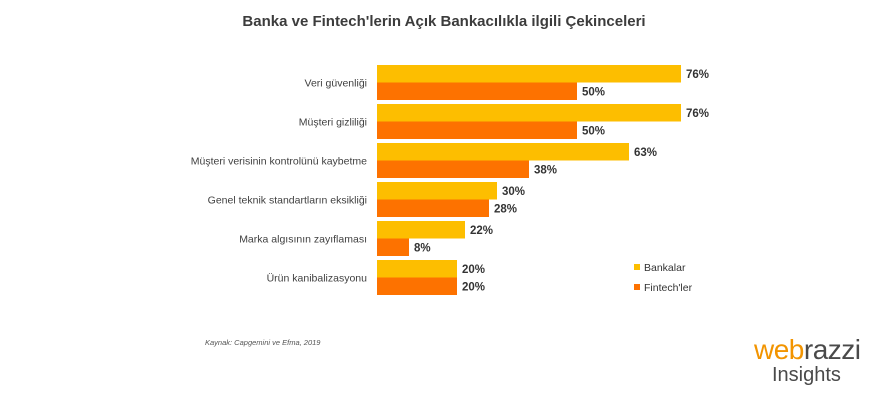  Describe the element at coordinates (279, 162) in the screenshot. I see `category-label: Müşteri verisinin kontrolünü kaybetme` at that location.